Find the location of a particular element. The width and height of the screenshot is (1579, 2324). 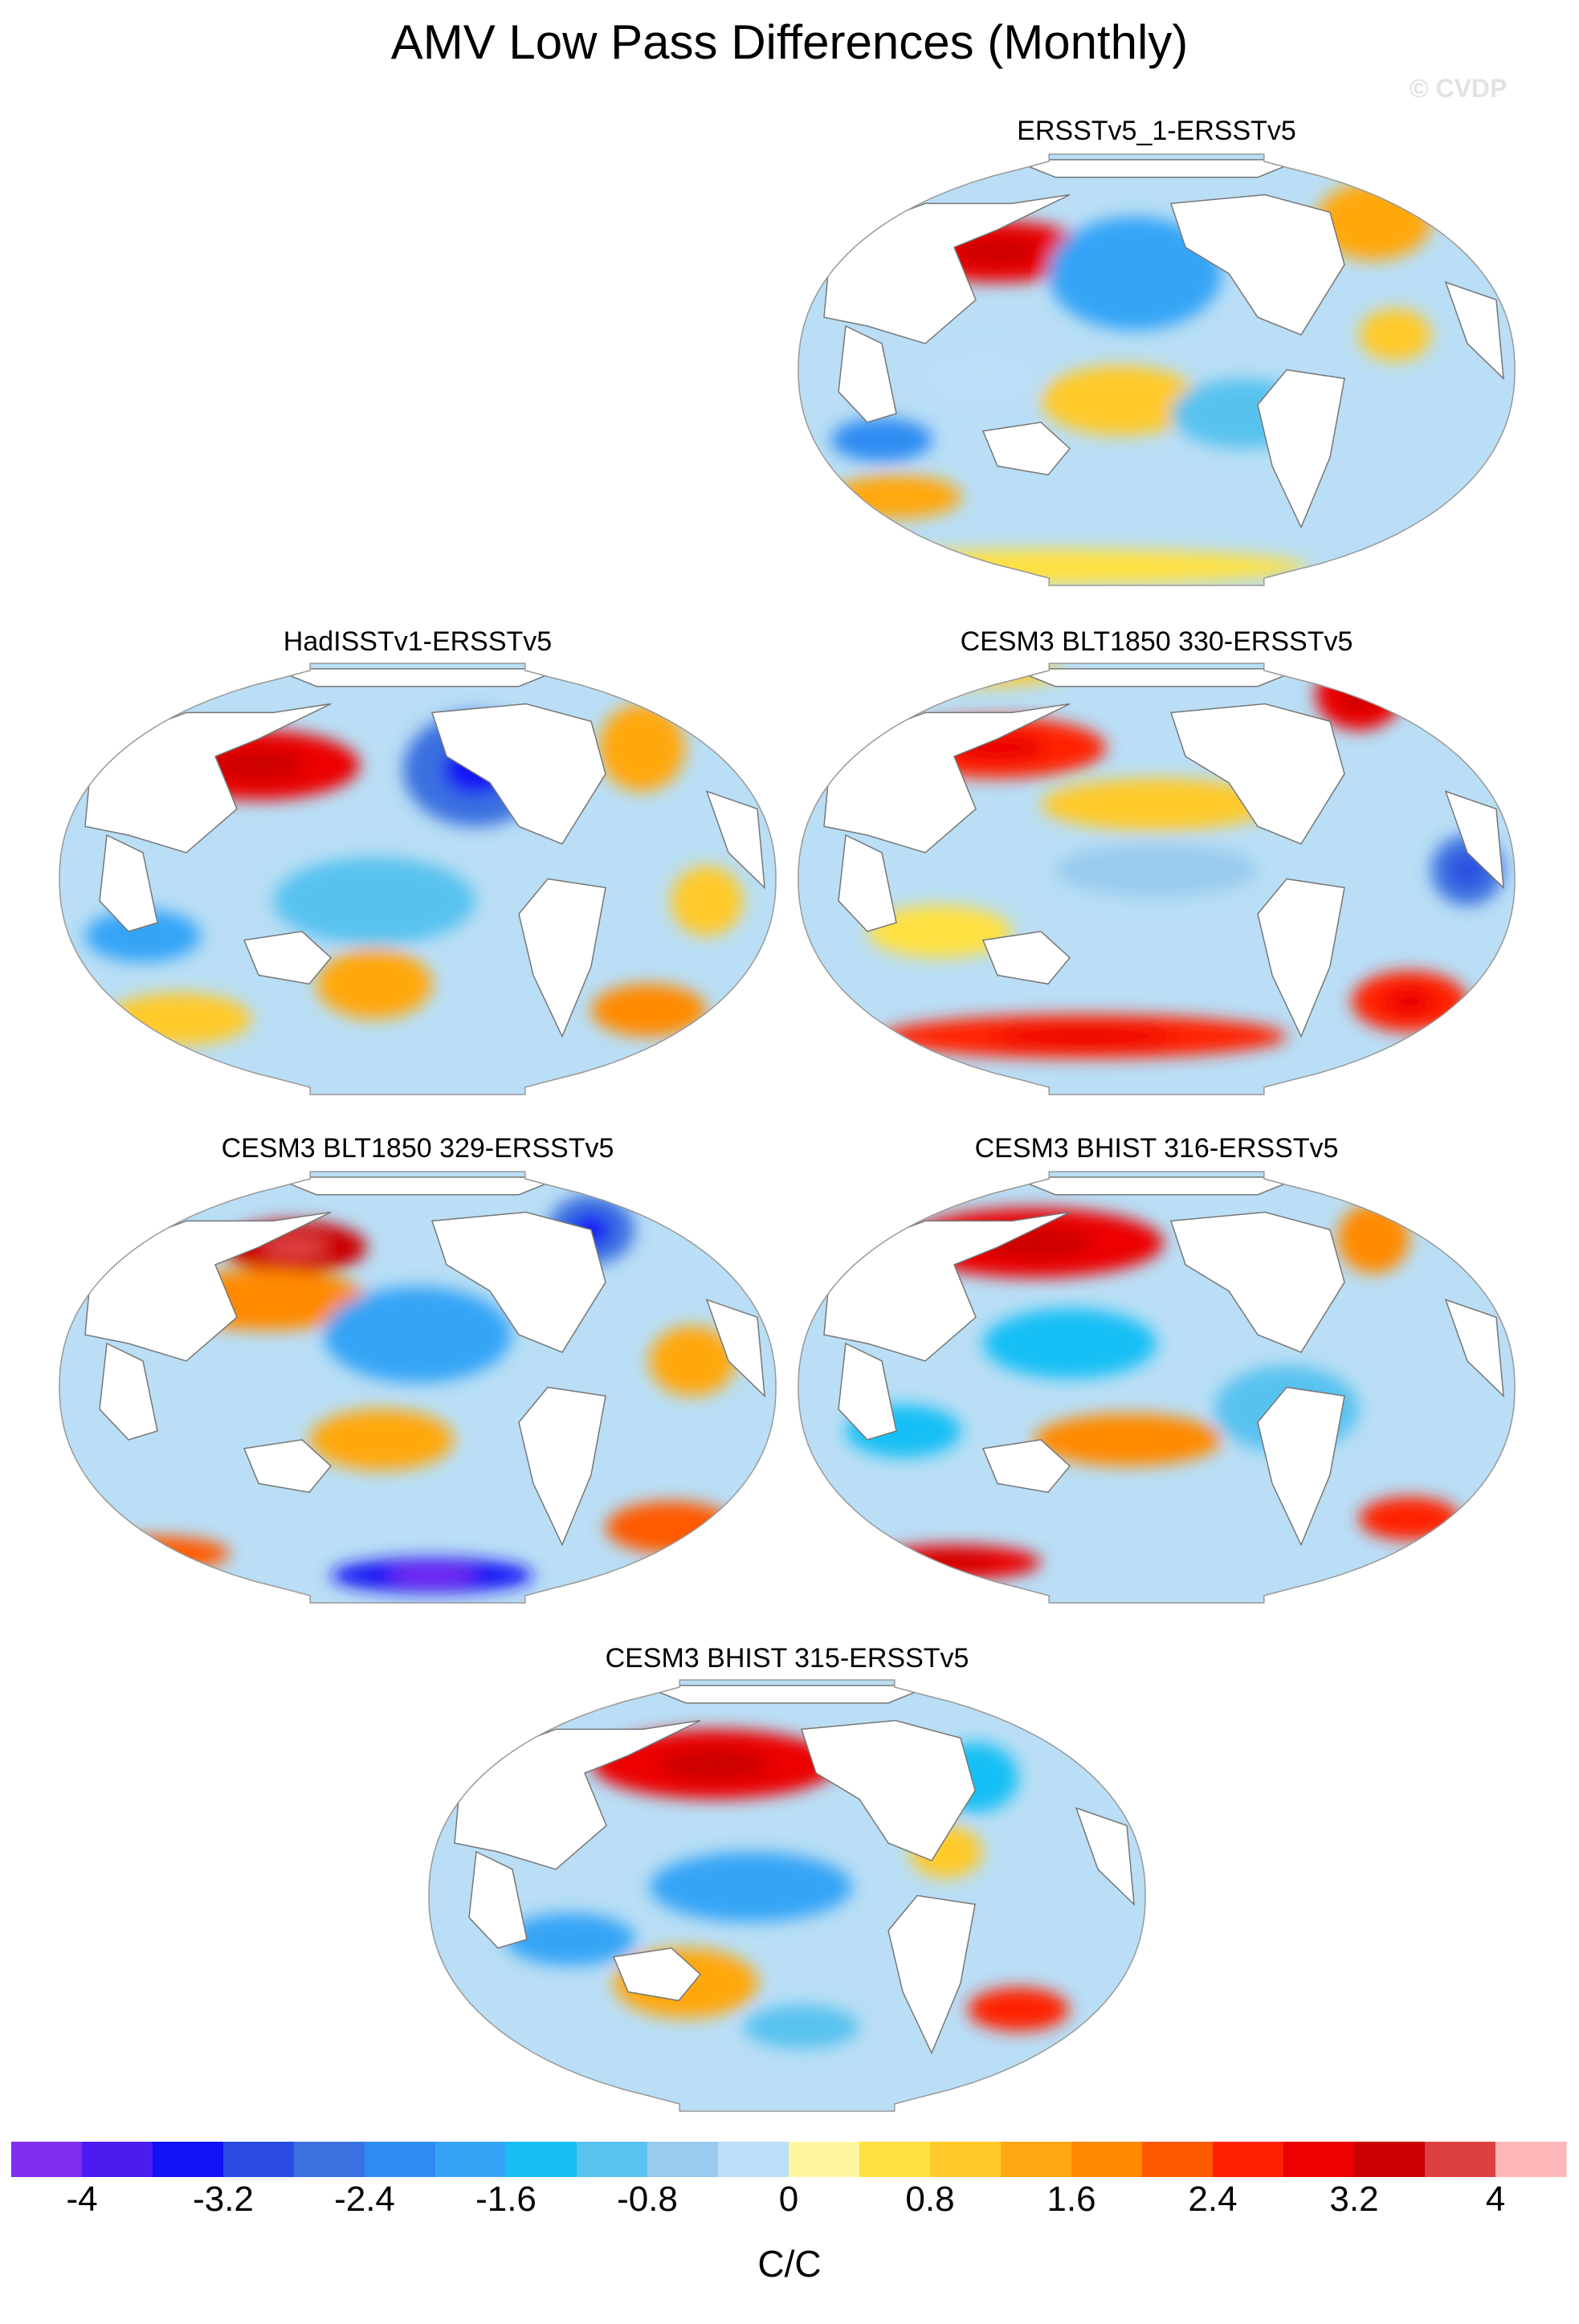

colorbar-tick-label: 1.6 is located at coordinates (1071, 2199).